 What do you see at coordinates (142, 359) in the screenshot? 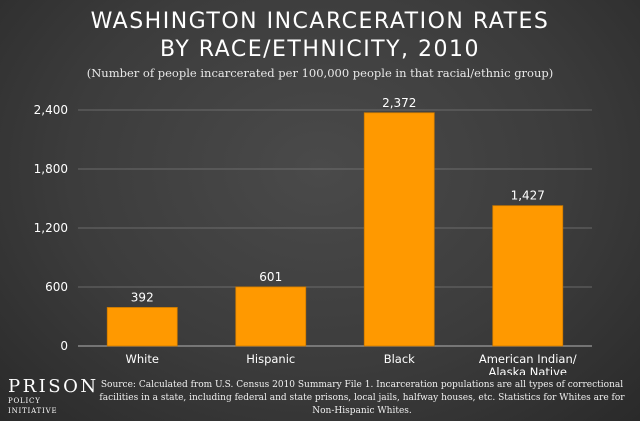
I see `x-category-label: White` at bounding box center [142, 359].